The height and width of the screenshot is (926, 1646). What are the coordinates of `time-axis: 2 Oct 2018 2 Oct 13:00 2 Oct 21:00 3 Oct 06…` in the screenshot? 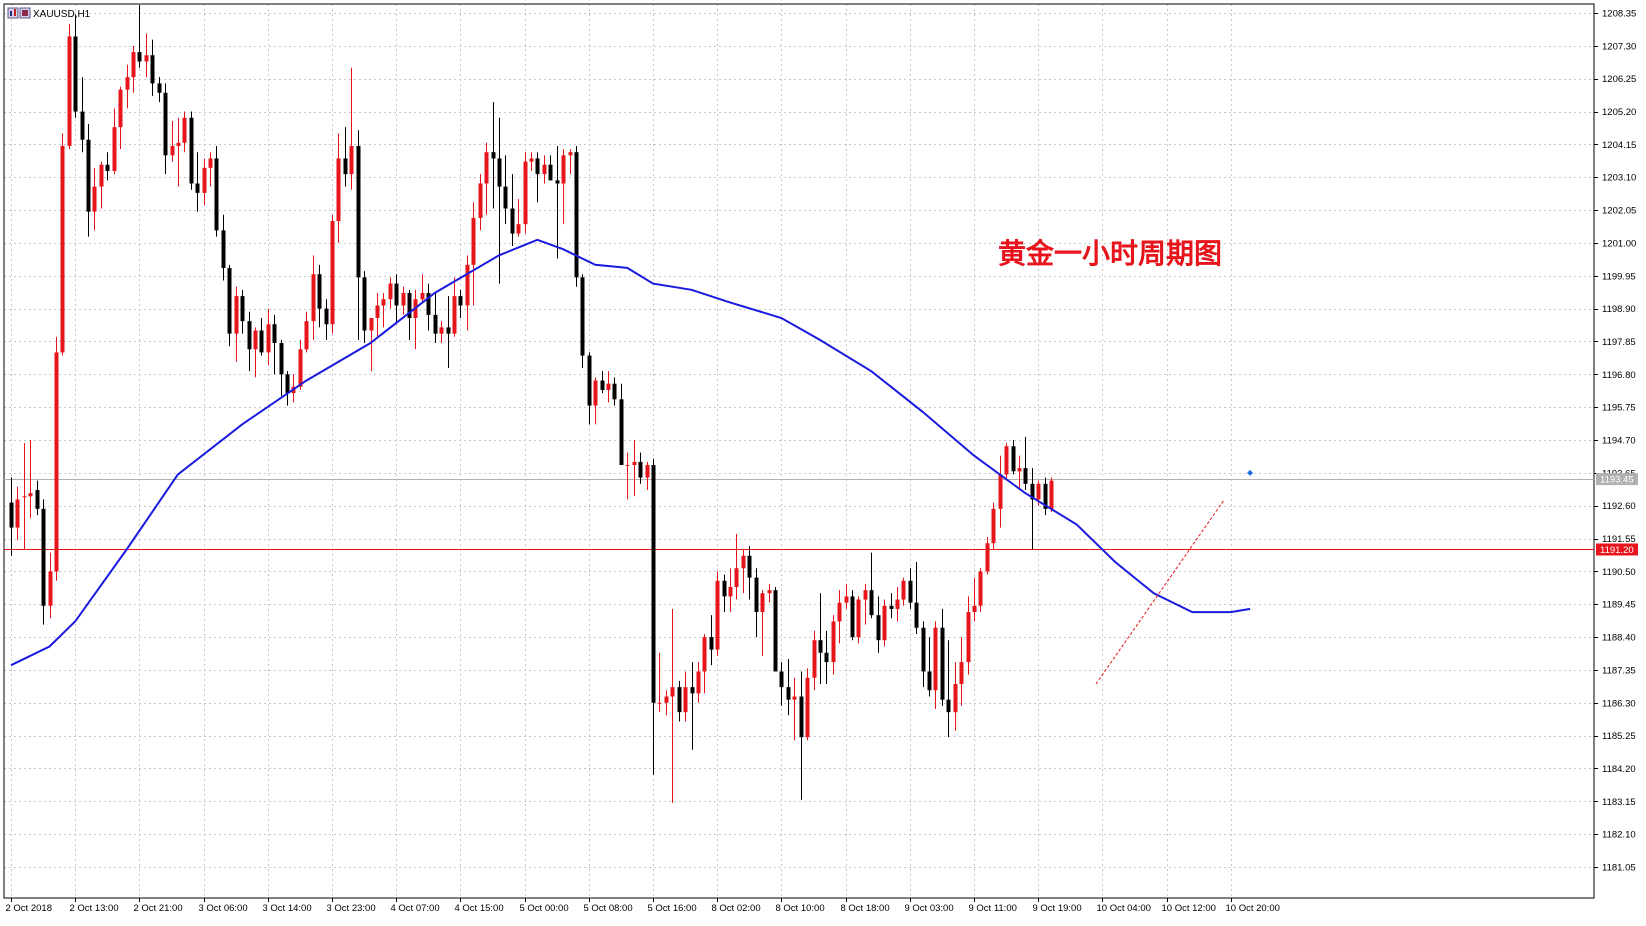 It's located at (643, 906).